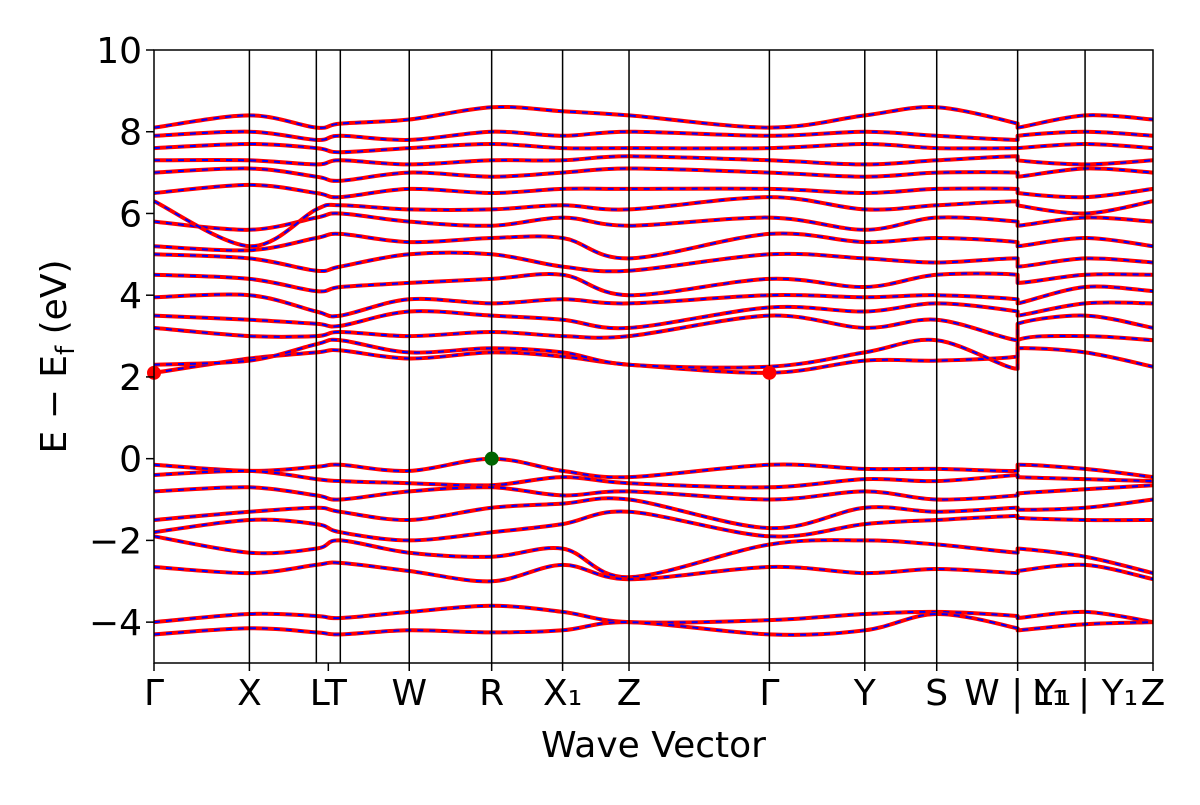 This screenshot has height=805, width=1200. What do you see at coordinates (130, 214) in the screenshot?
I see `y-tick-label: 6` at bounding box center [130, 214].